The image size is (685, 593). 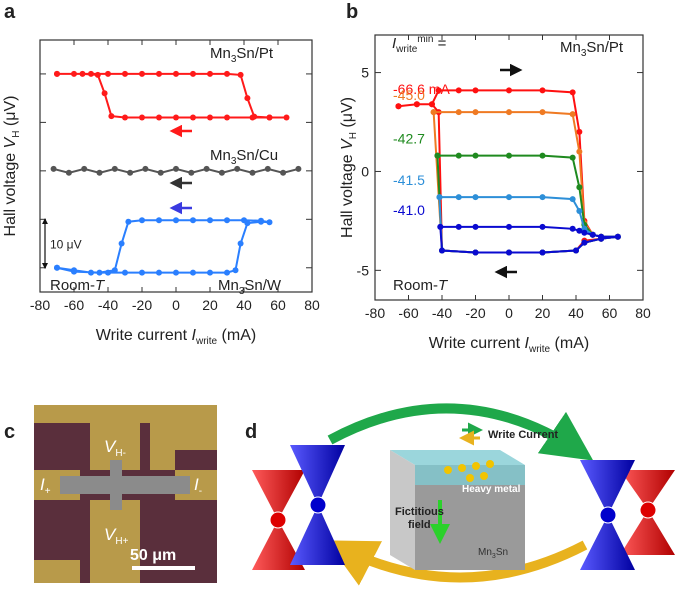 I want to click on scale-bar-label: 10 μV, so click(x=66, y=245).